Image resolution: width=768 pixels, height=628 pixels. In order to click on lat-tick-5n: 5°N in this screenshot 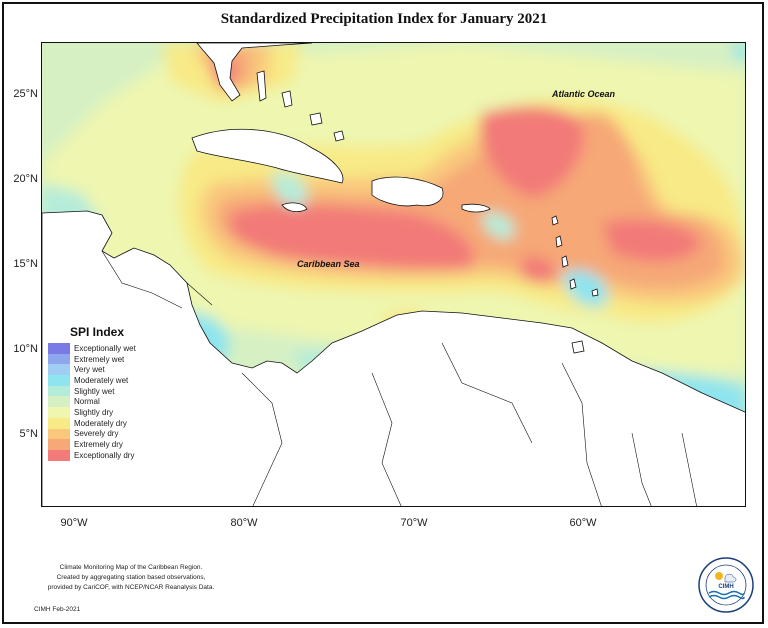, I will do `click(28, 434)`.